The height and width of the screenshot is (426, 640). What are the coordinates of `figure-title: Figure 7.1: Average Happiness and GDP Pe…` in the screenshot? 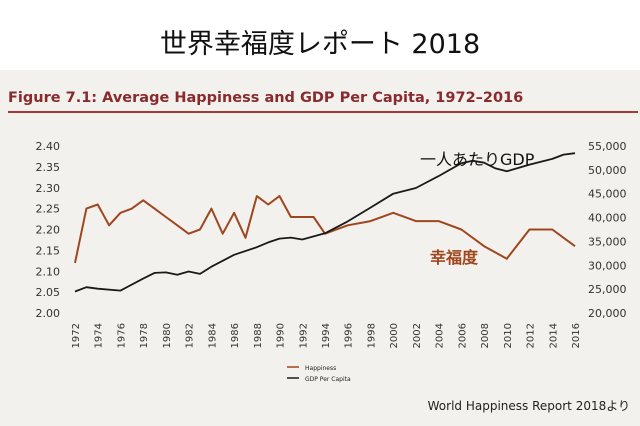 It's located at (266, 98).